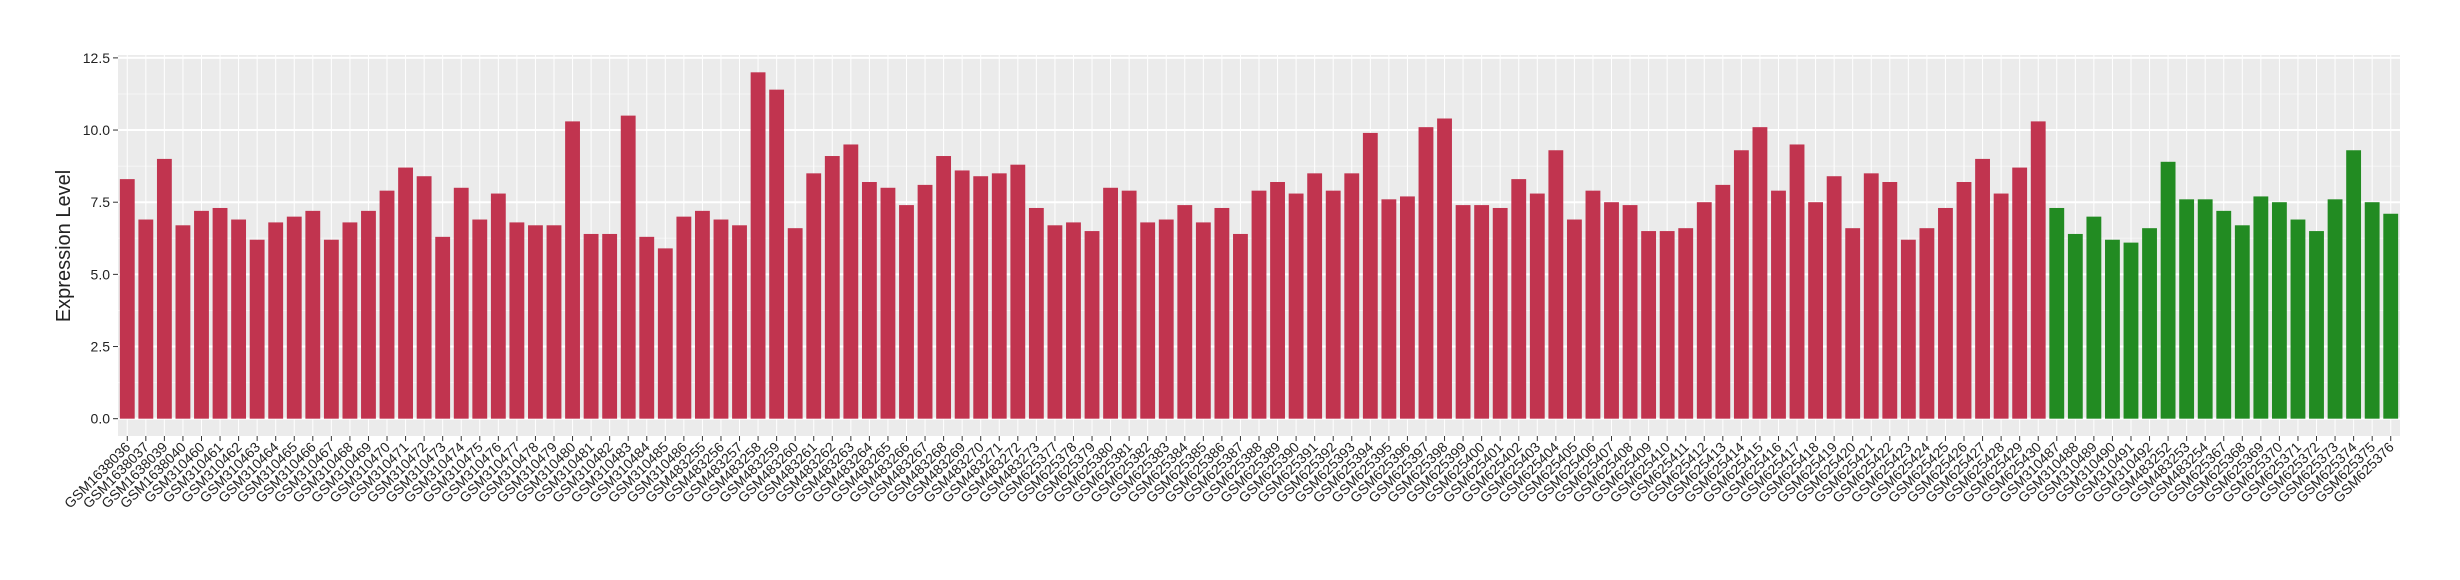  What do you see at coordinates (64, 246) in the screenshot?
I see `y-axis-label: Expression Level` at bounding box center [64, 246].